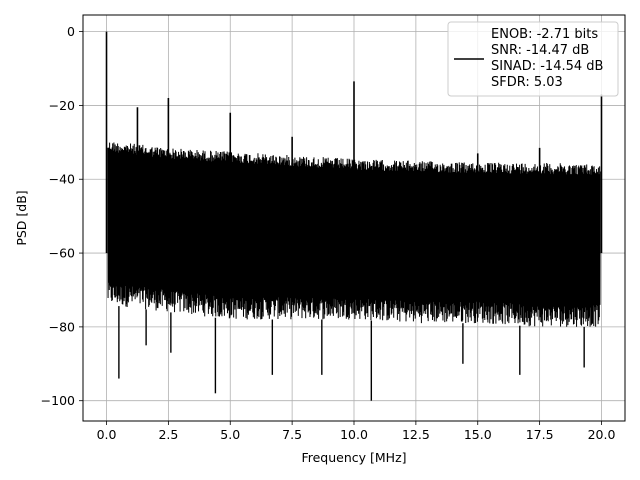 The height and width of the screenshot is (480, 640). I want to click on x-tick-label: 17.5, so click(540, 434).